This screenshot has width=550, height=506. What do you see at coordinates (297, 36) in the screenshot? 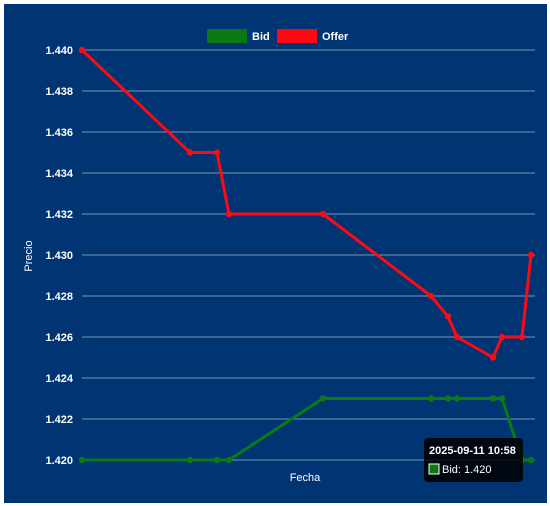
I see `legend-swatch-offer` at bounding box center [297, 36].